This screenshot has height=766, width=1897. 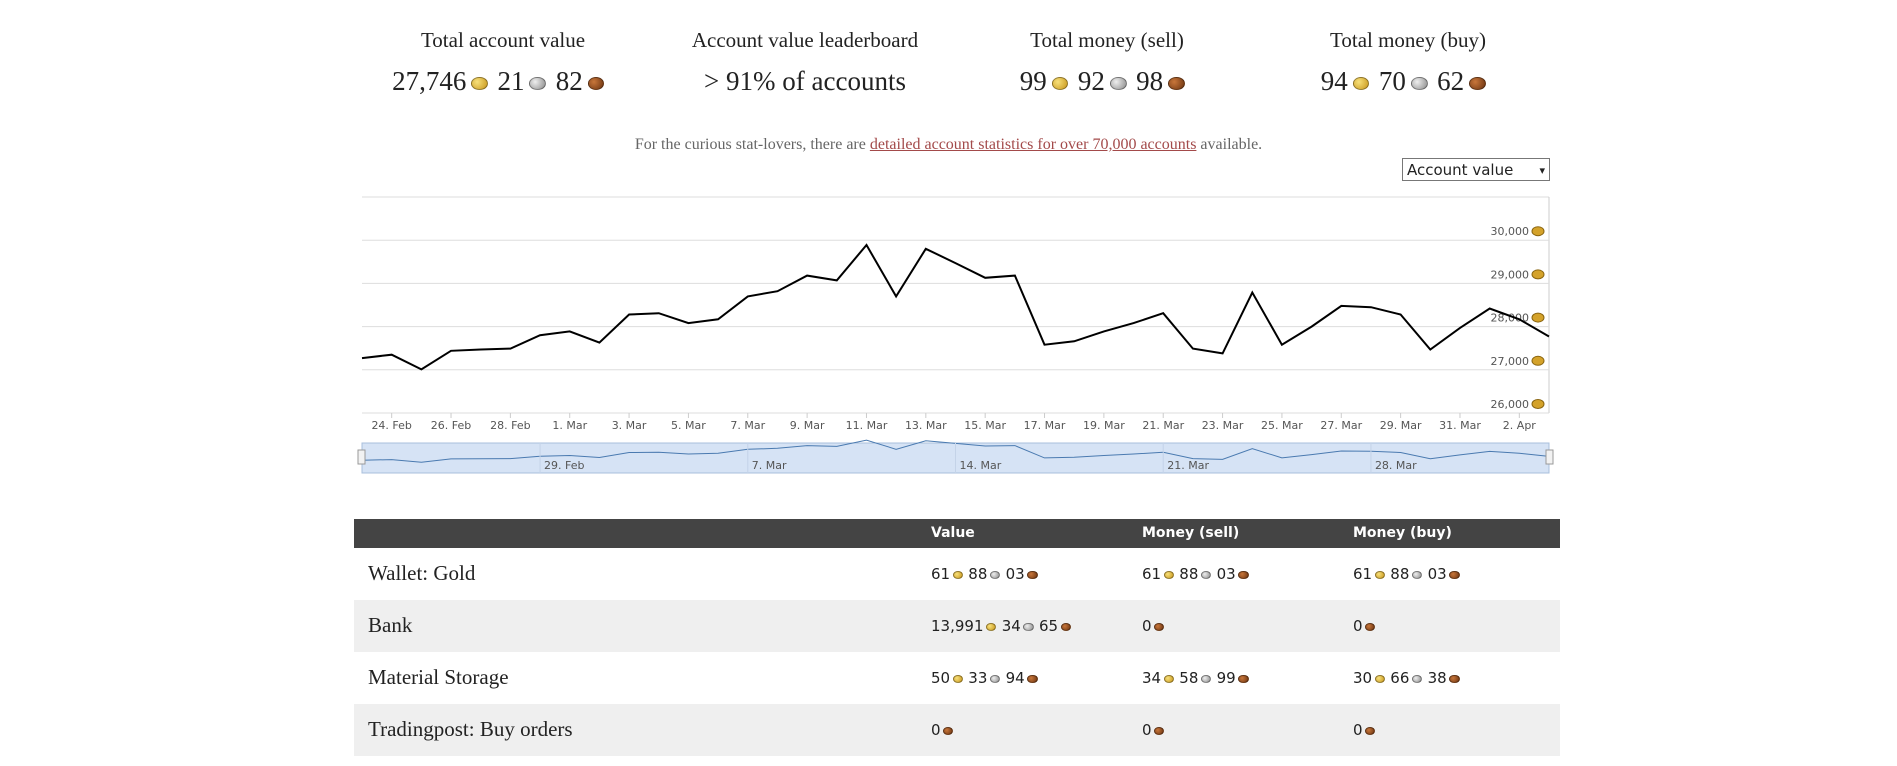 I want to click on navigator-handle, so click(x=1549, y=457).